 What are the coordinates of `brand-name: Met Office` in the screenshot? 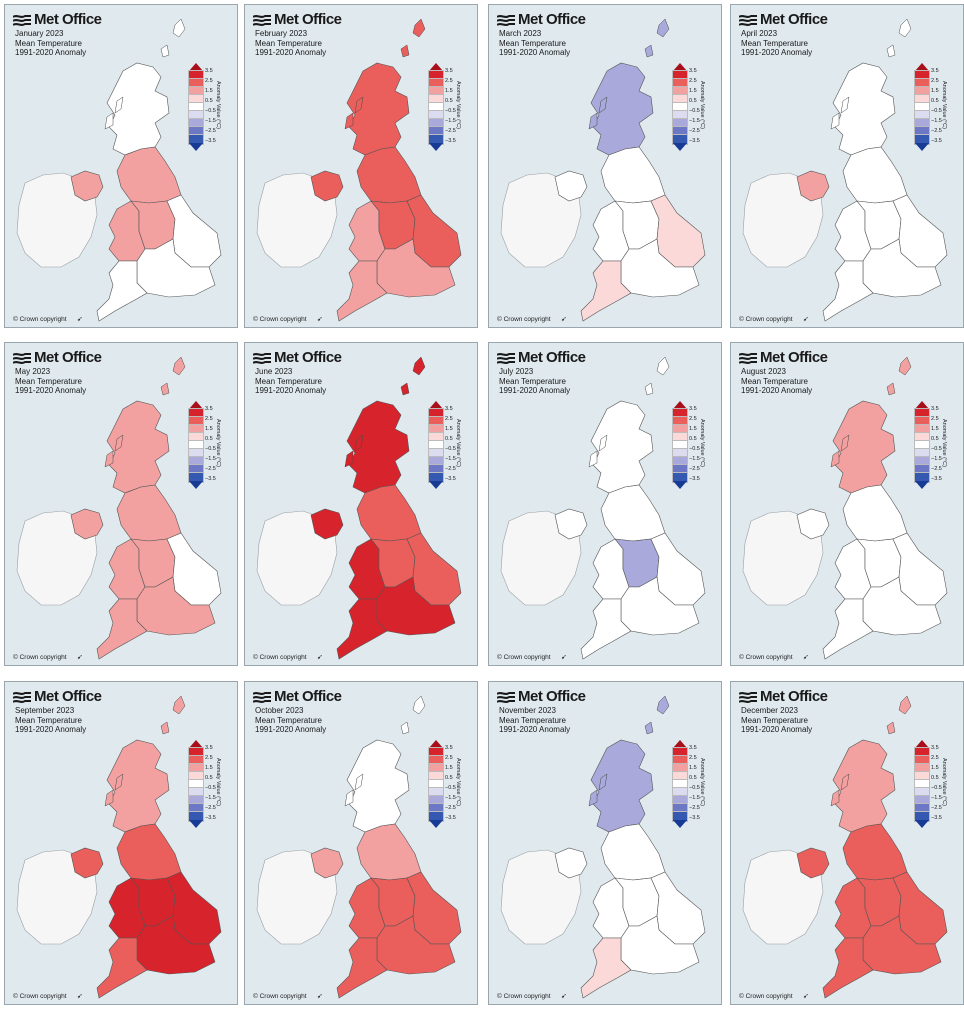 It's located at (552, 696).